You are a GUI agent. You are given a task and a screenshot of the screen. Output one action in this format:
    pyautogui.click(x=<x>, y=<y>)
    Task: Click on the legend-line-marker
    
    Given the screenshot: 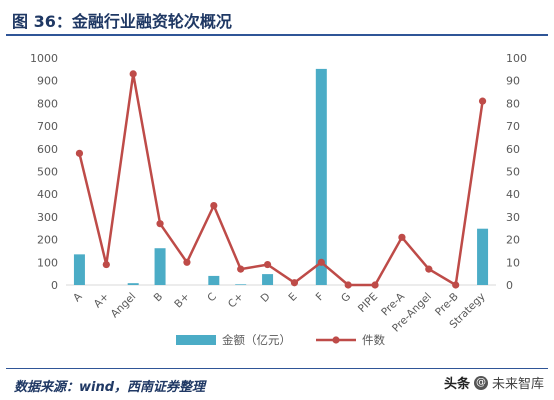 What is the action you would take?
    pyautogui.click(x=336, y=340)
    